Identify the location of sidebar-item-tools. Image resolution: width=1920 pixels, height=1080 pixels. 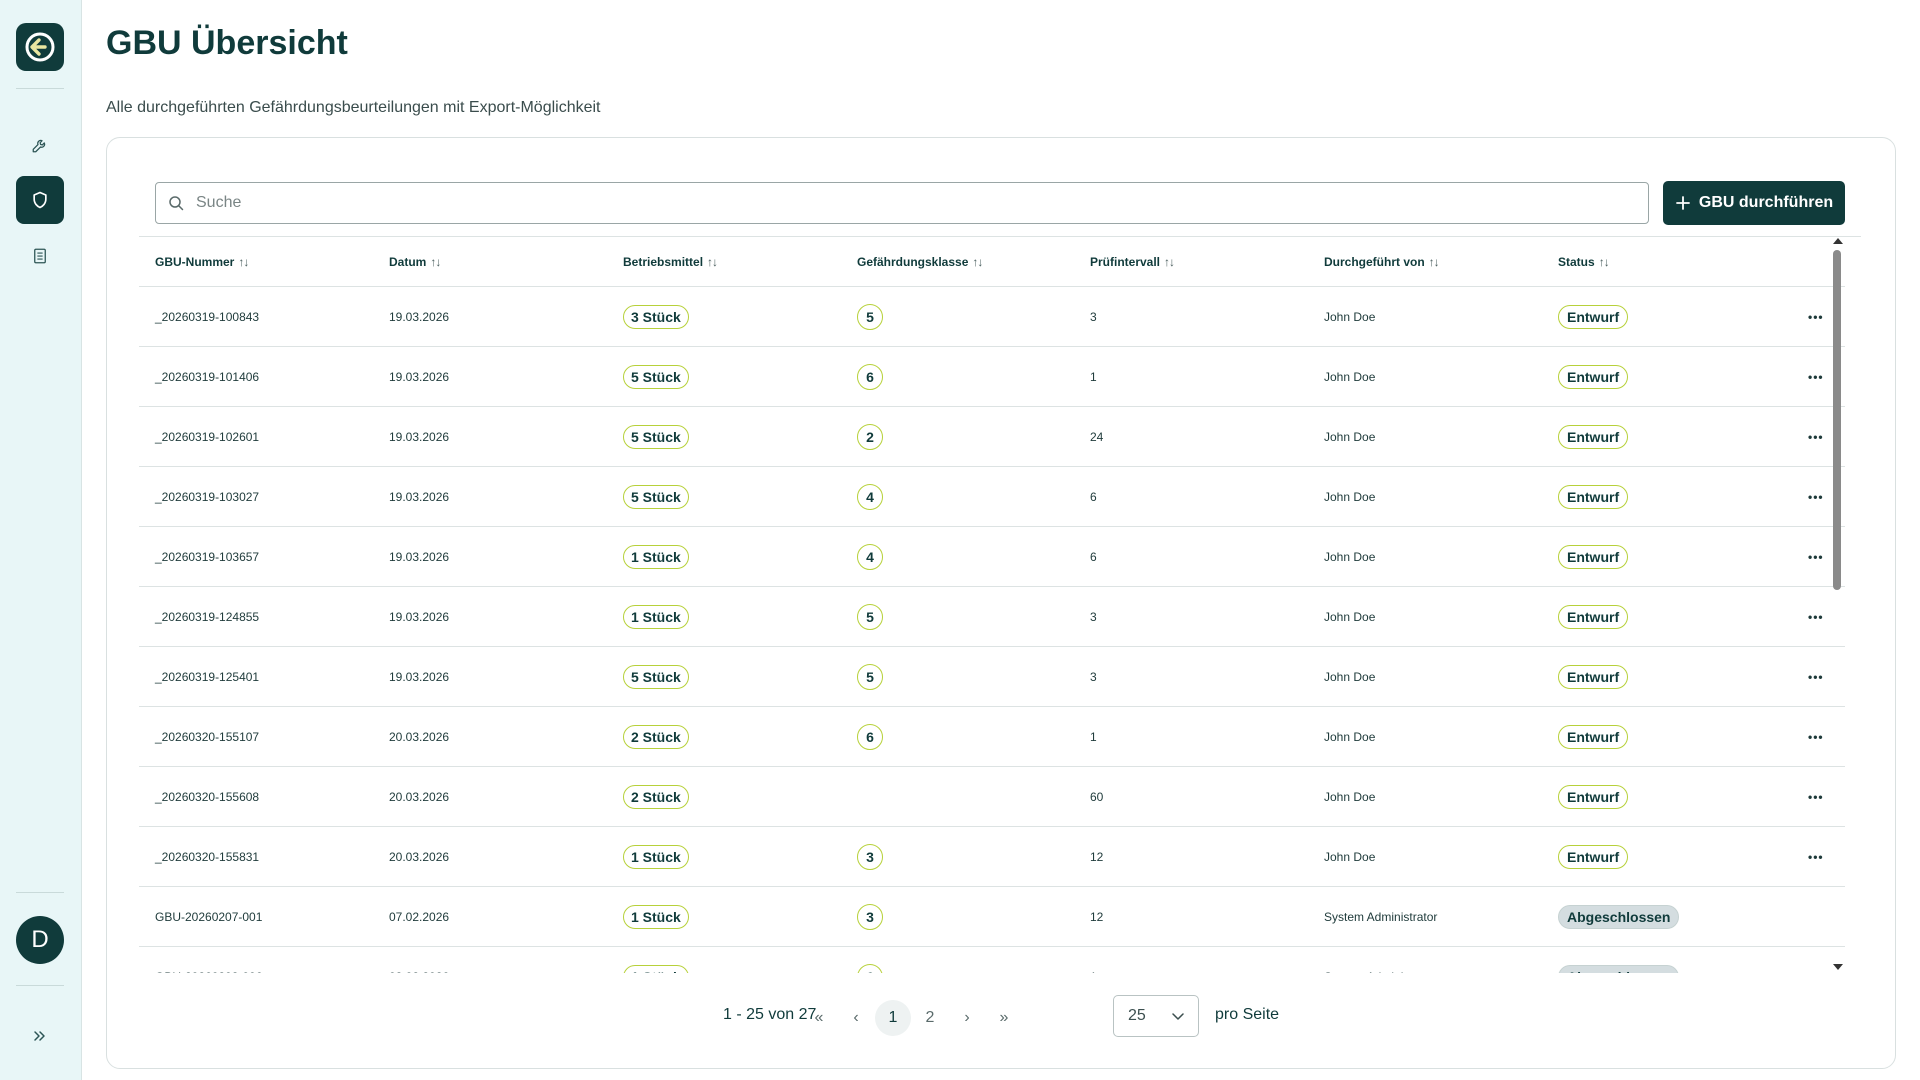
(40, 145).